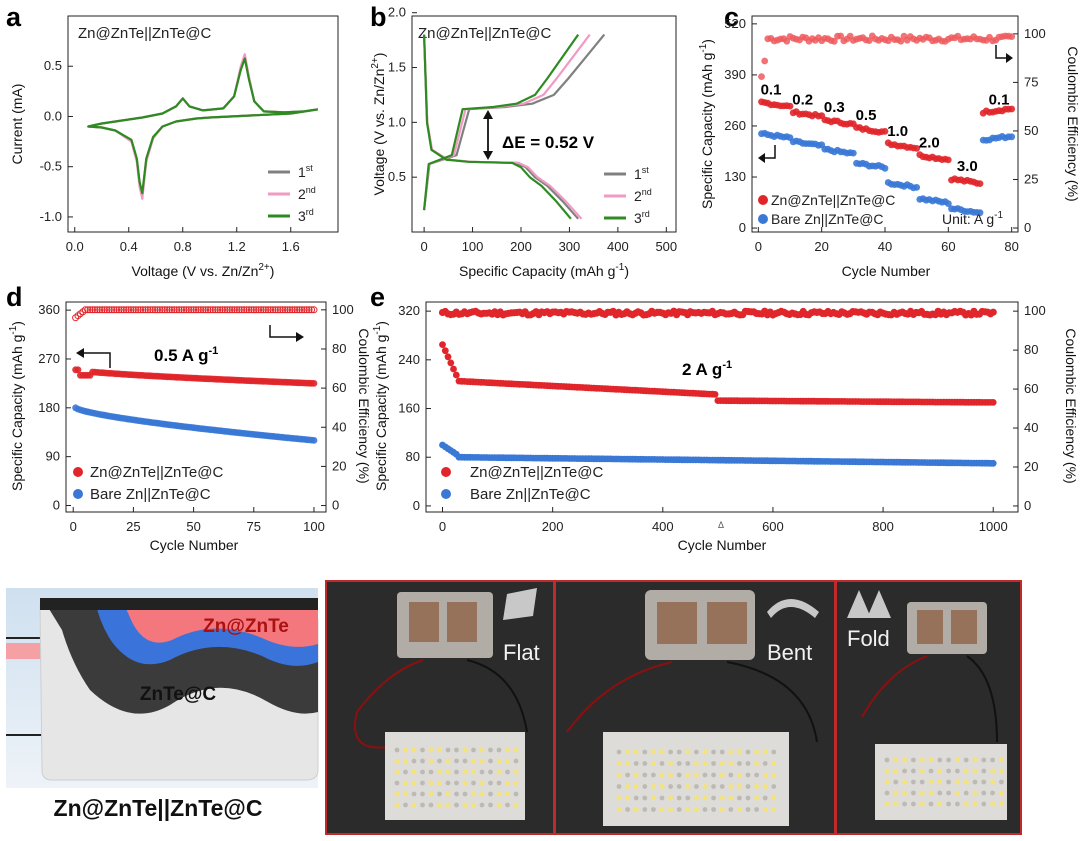  I want to click on chart-e-y2tick-label: 20, so click(1031, 466).